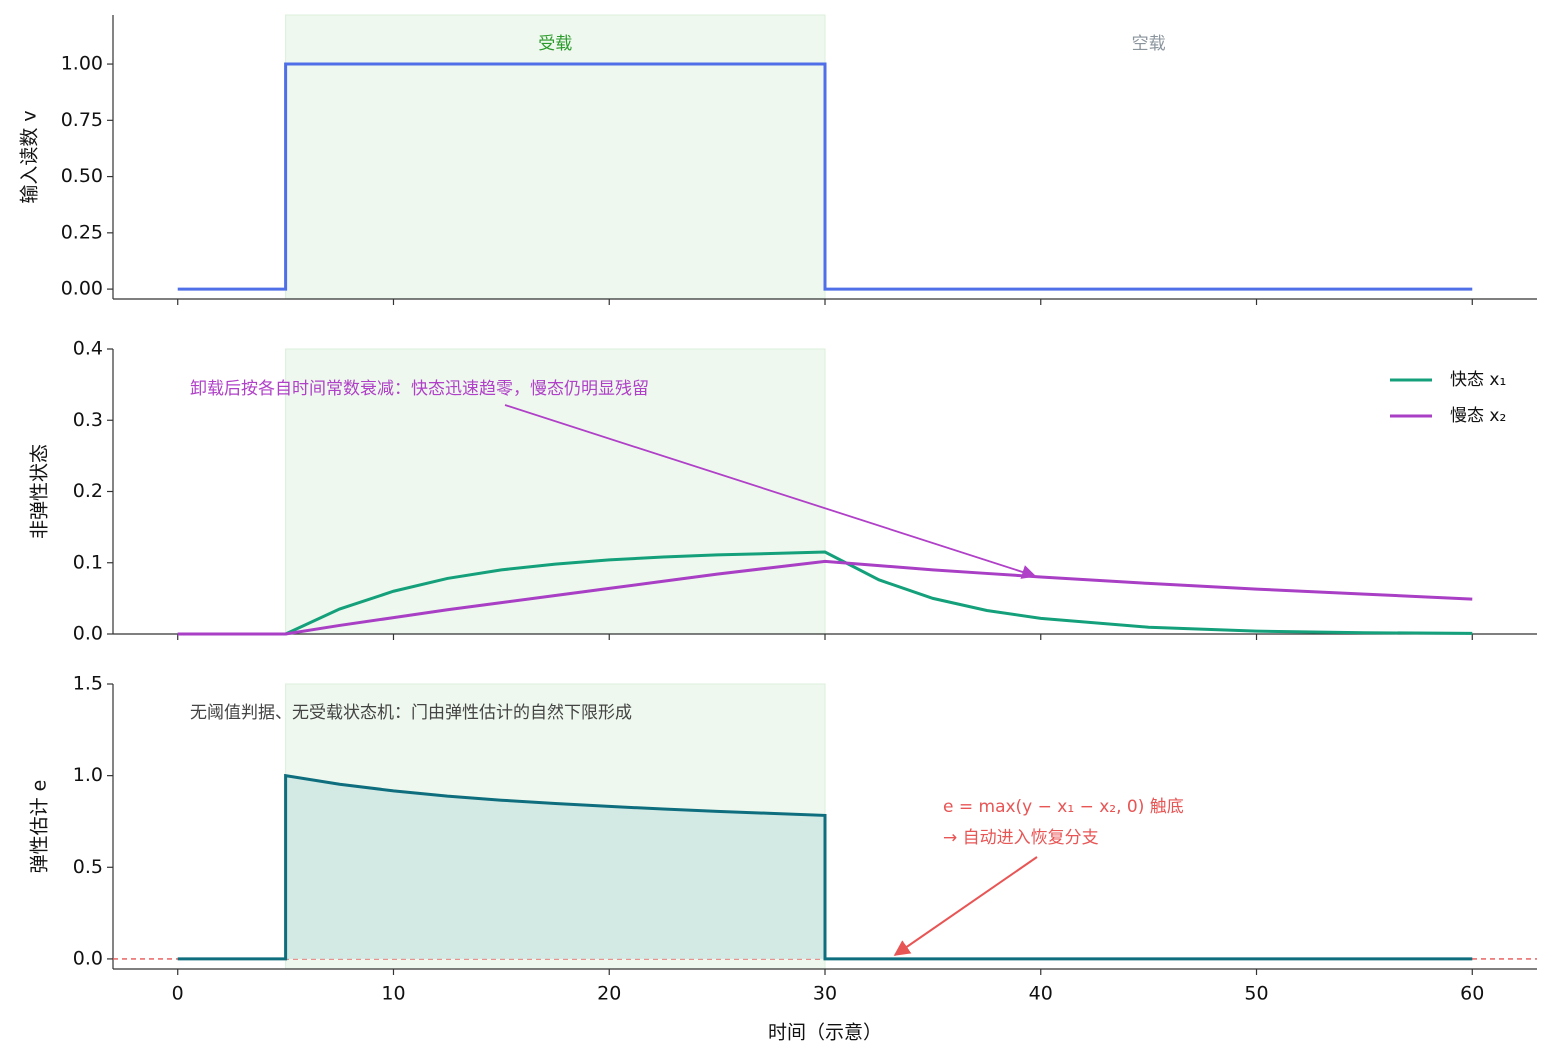  What do you see at coordinates (555, 44) in the screenshot?
I see `region-label: 受载` at bounding box center [555, 44].